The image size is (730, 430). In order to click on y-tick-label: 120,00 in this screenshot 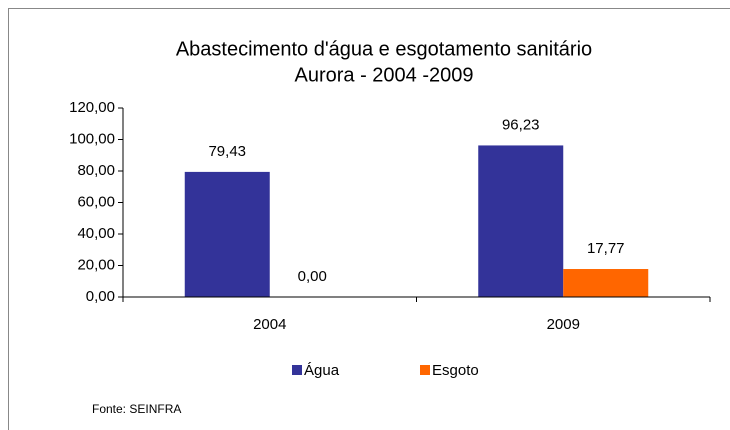, I will do `click(92, 107)`.